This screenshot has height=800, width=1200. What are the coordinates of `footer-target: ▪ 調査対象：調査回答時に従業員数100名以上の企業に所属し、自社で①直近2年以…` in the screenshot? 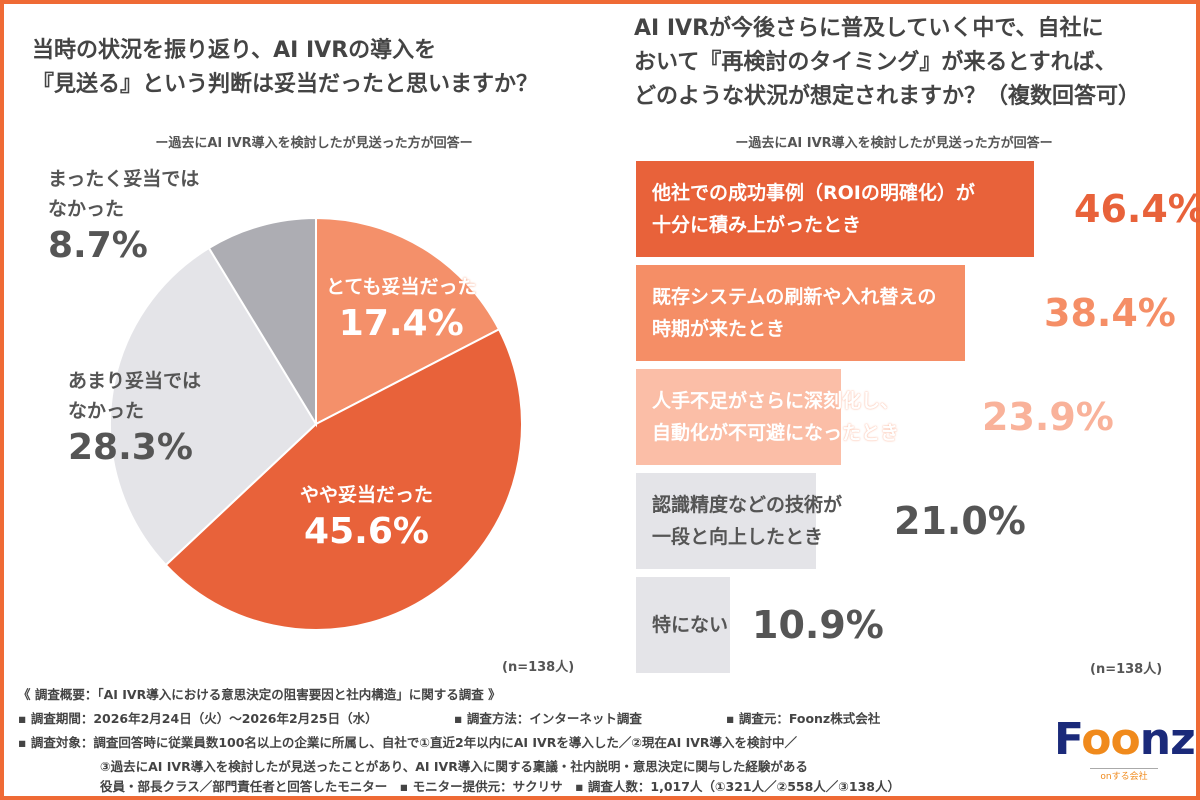 It's located at (408, 742).